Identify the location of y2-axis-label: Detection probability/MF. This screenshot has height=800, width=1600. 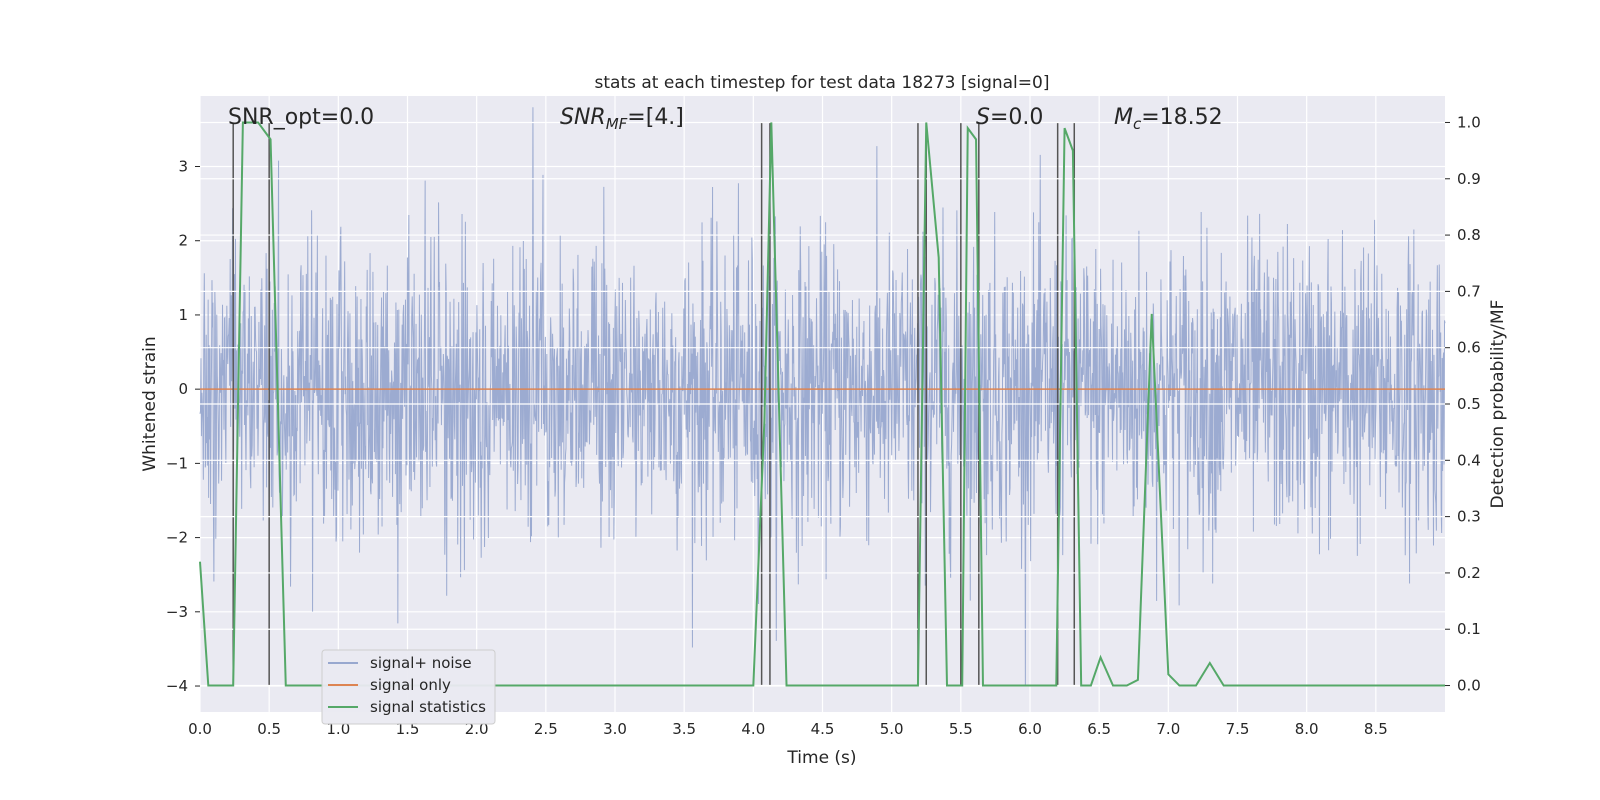
(1498, 404).